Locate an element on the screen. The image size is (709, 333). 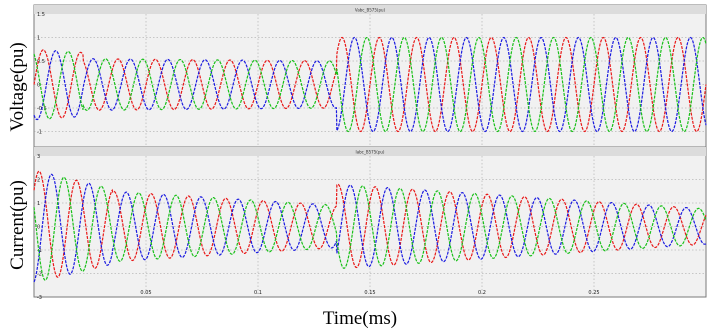
x-tick-label: 0.2 is located at coordinates (482, 293).